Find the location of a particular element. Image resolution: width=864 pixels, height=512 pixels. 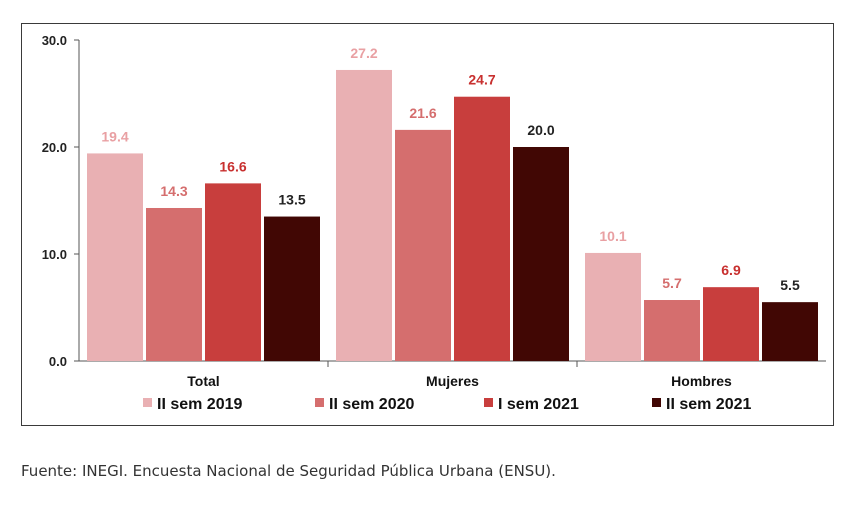

data-label: 27.2 is located at coordinates (363, 53).